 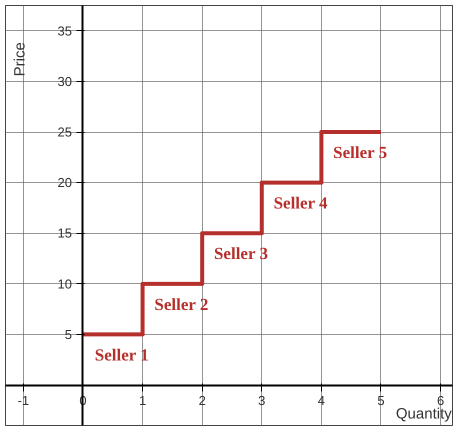 I want to click on annotation: Seller 2, so click(x=181, y=304).